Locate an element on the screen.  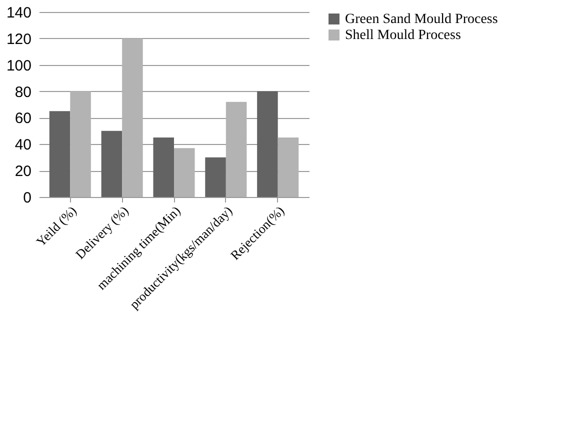
y-tick-label: 80 is located at coordinates (23, 92).